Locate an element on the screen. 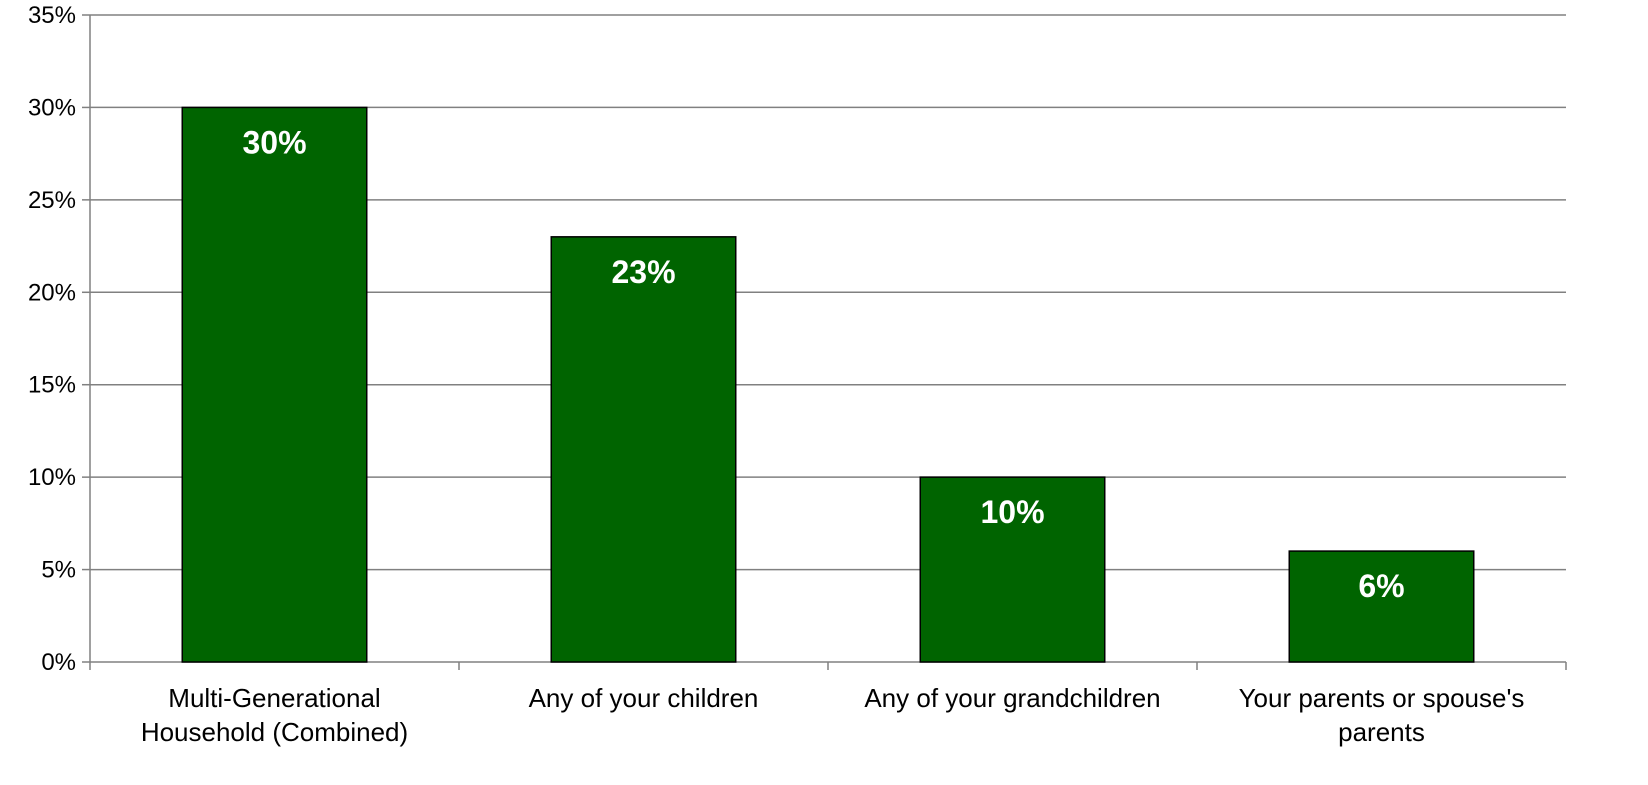  y-tick-label: 15% is located at coordinates (52, 385).